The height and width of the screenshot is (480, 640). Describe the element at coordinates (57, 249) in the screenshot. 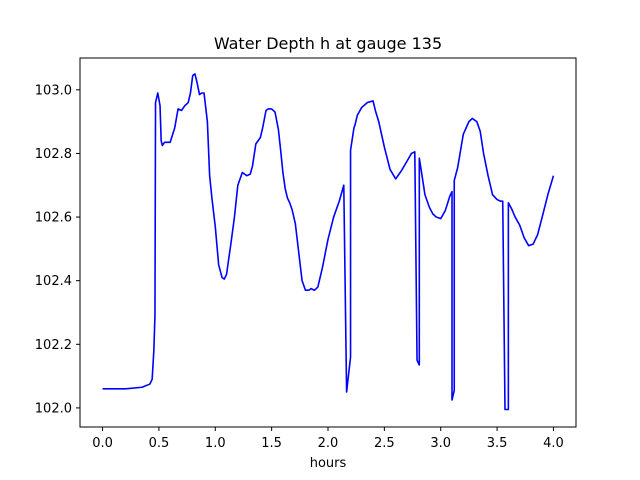

I see `y-axis: 102.0 102.2 102.4 102.6 102.8 103.0` at that location.